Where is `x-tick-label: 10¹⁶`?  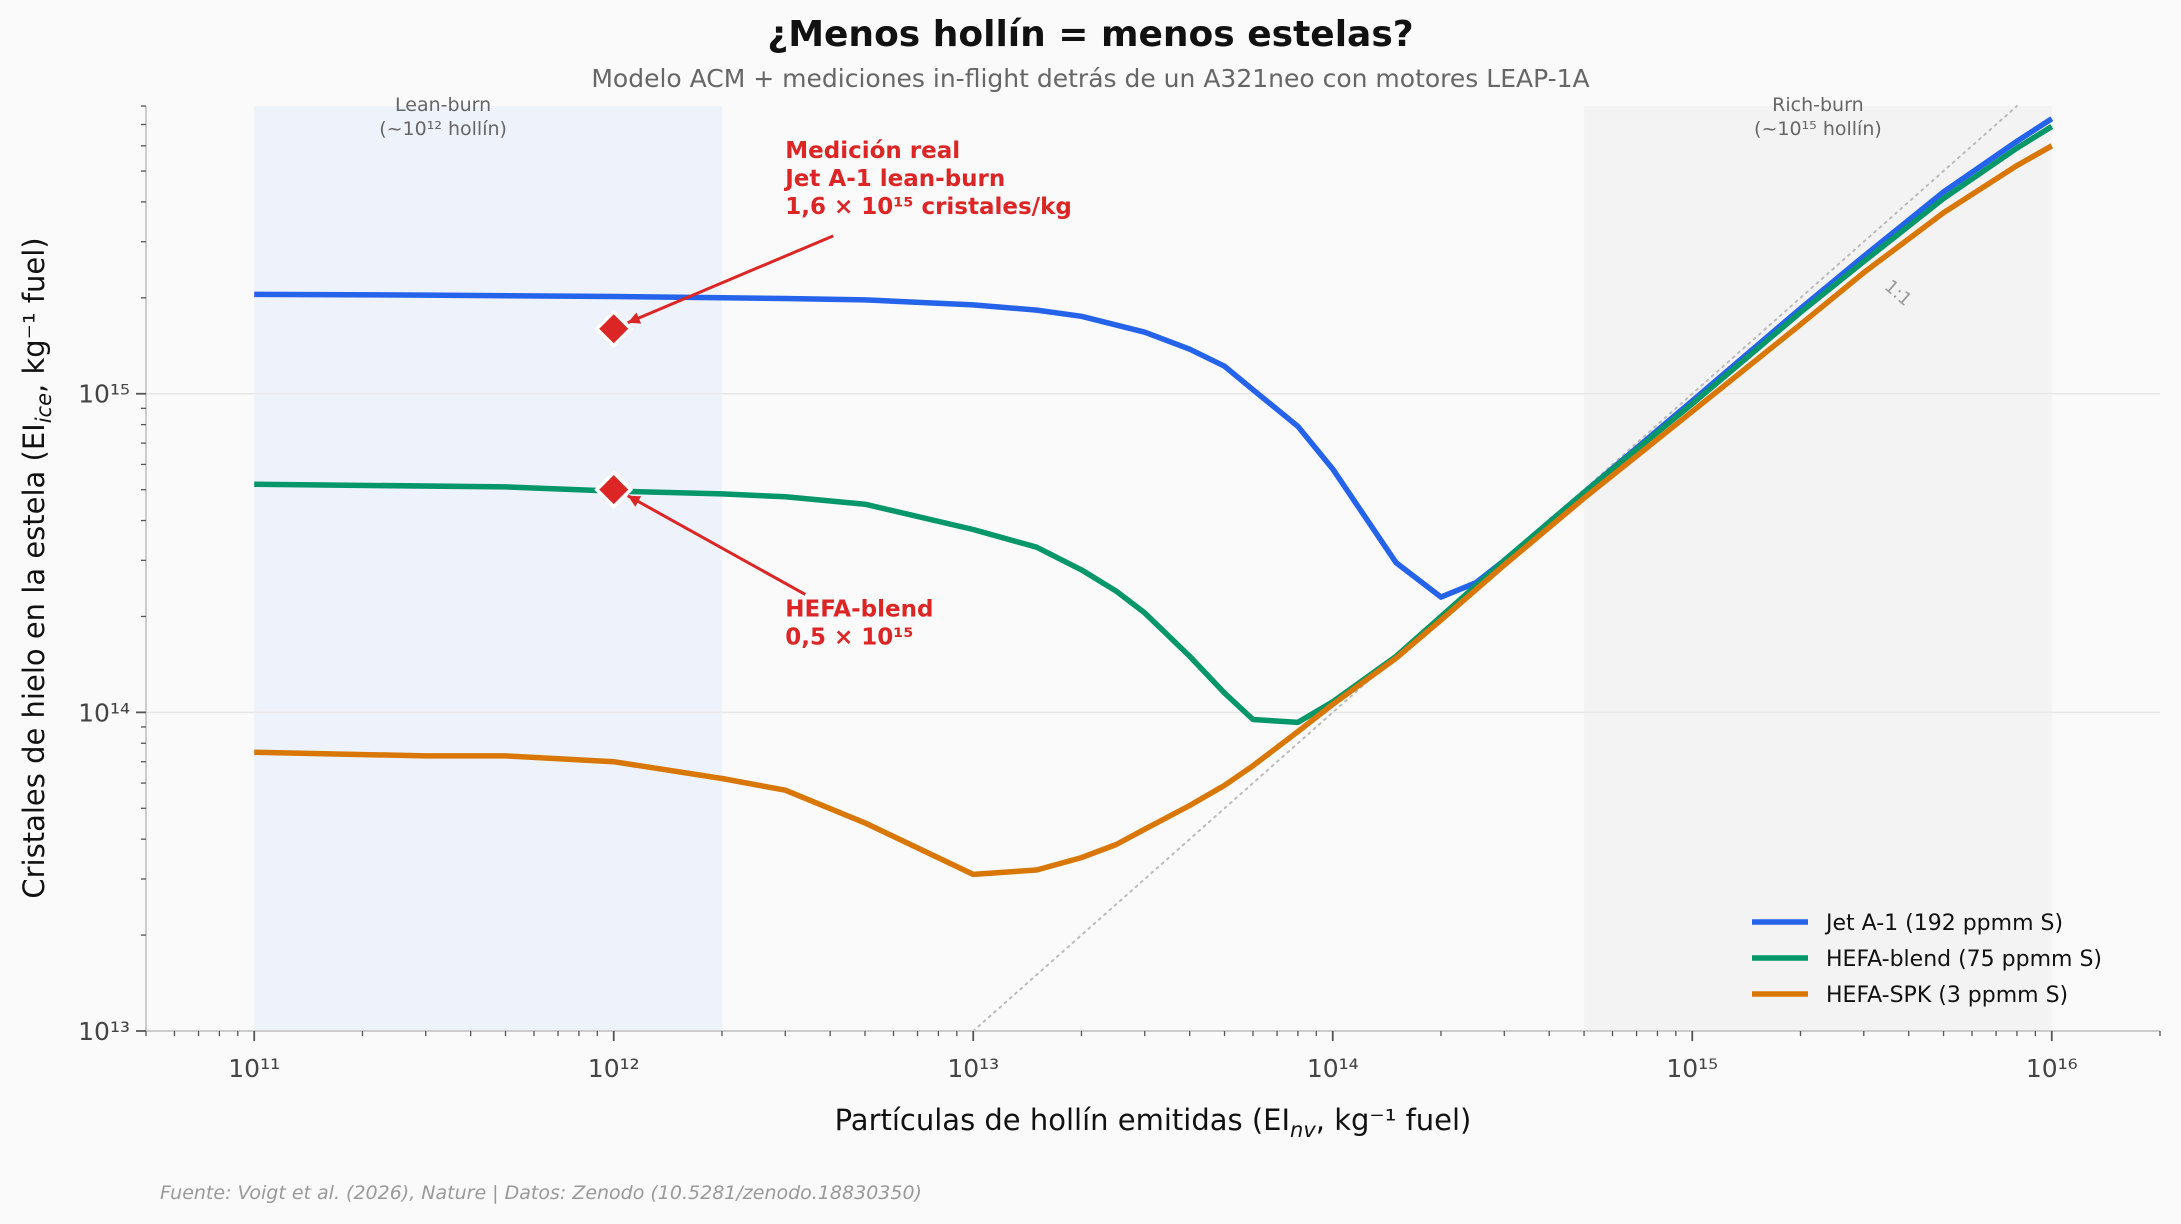 x-tick-label: 10¹⁶ is located at coordinates (2052, 1068).